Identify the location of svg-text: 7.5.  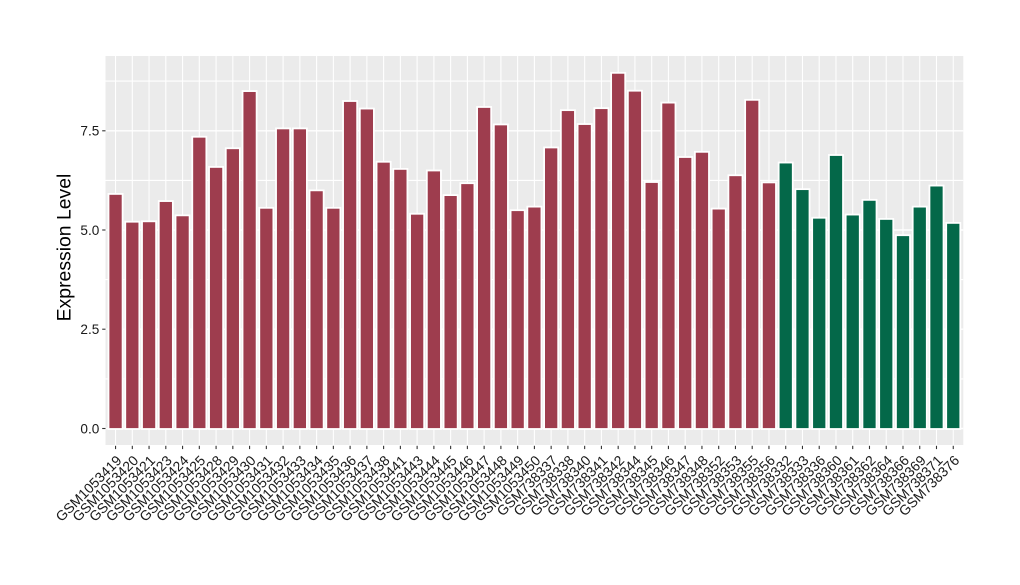
(89, 131).